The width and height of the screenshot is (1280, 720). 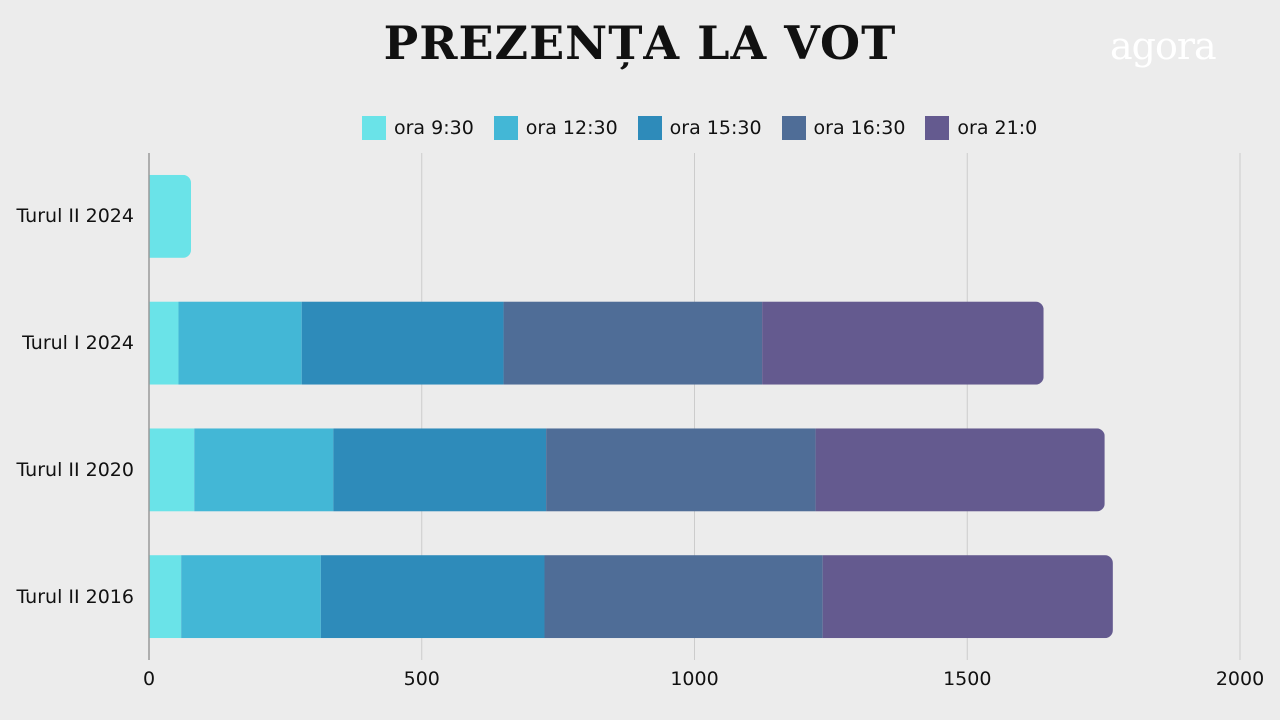 I want to click on legend-label: ora 16:30, so click(x=859, y=128).